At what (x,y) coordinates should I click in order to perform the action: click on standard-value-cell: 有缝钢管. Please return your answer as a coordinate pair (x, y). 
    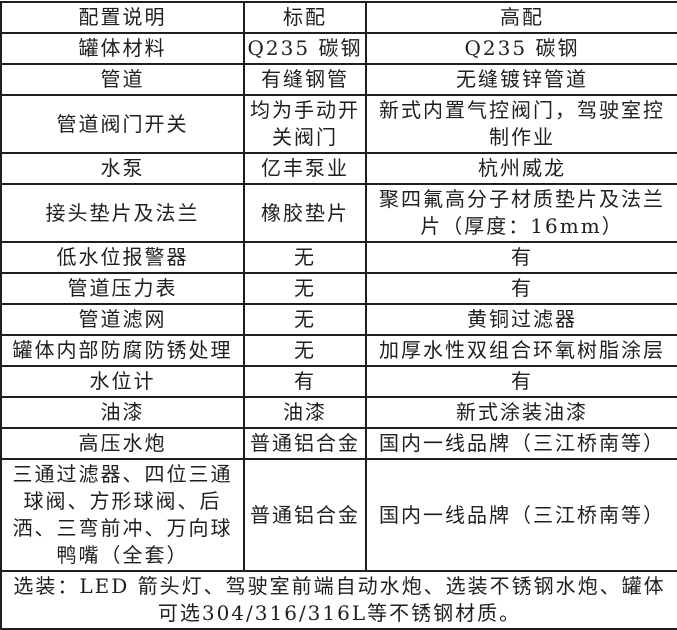
    Looking at the image, I should click on (305, 79).